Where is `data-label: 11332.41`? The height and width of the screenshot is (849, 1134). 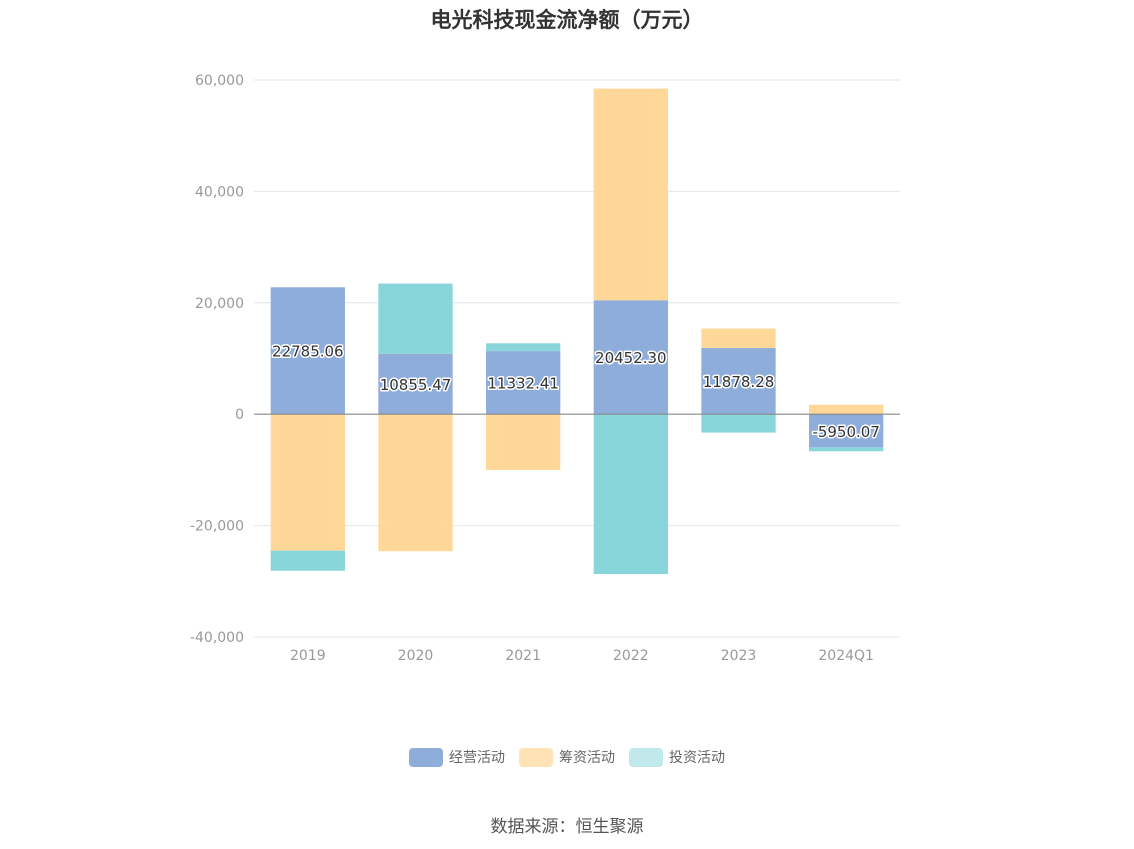 data-label: 11332.41 is located at coordinates (523, 384).